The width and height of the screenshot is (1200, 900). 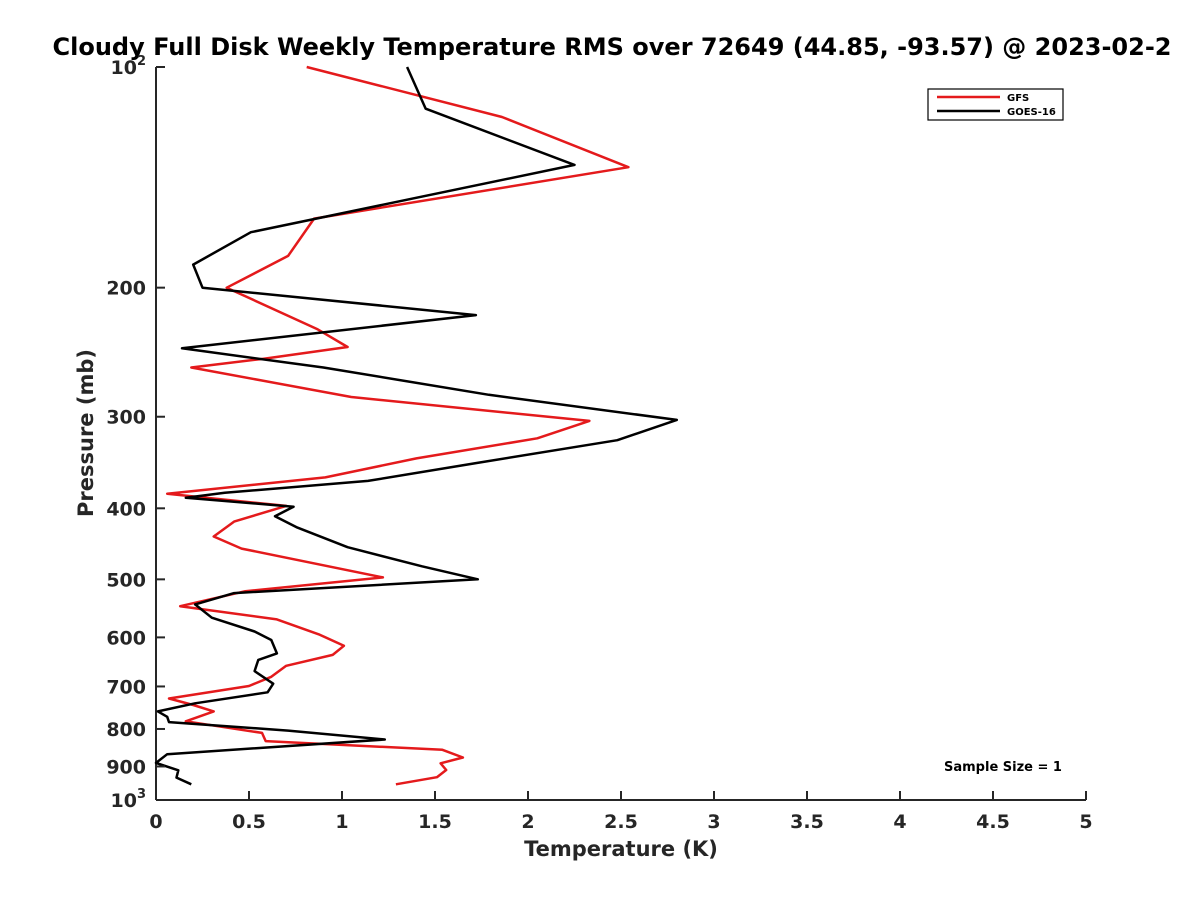 I want to click on x-tick-label: 4.5, so click(x=993, y=822).